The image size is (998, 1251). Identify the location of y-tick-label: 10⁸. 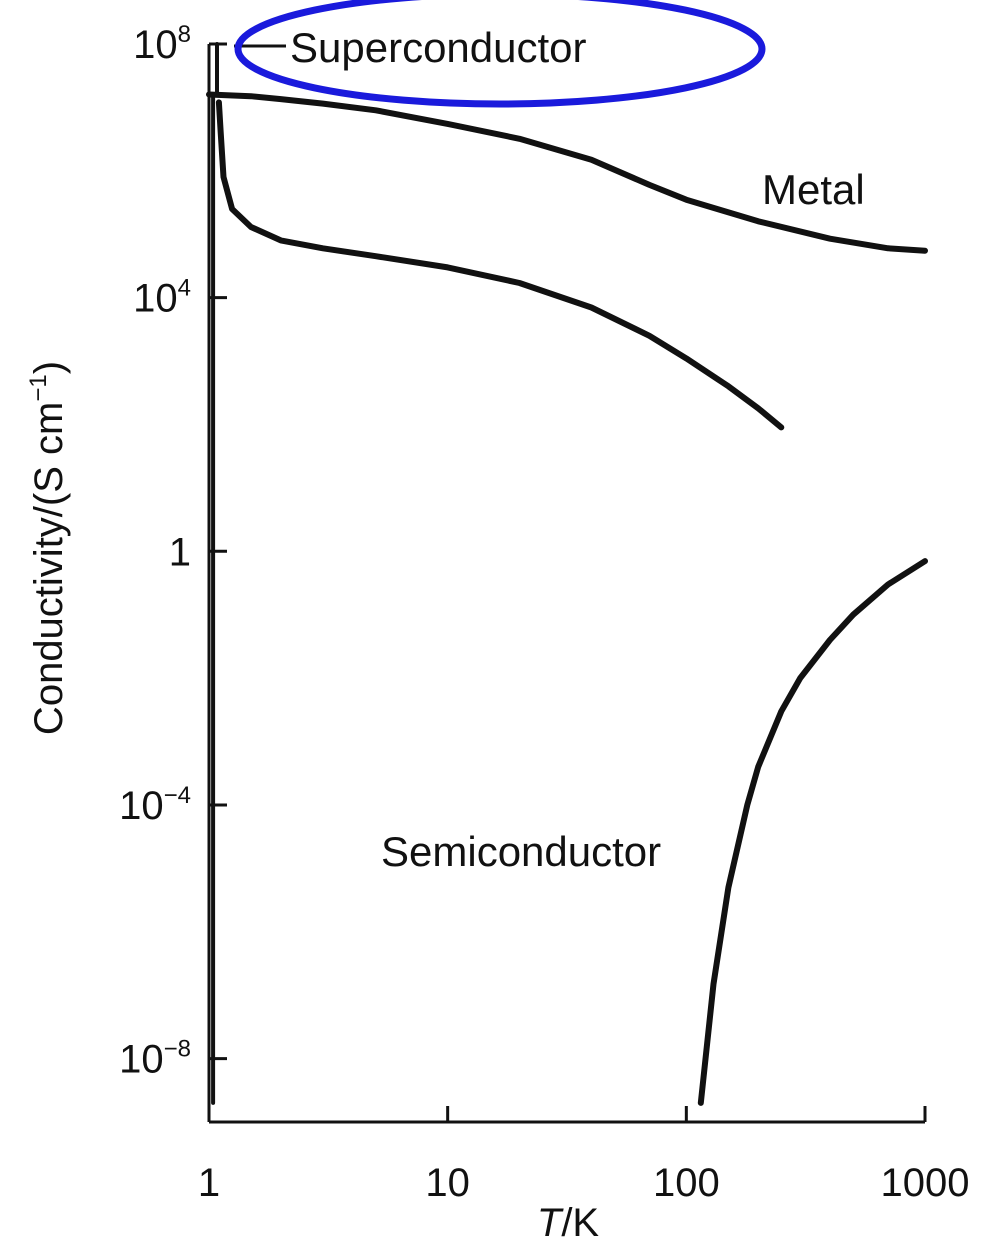
(162, 44).